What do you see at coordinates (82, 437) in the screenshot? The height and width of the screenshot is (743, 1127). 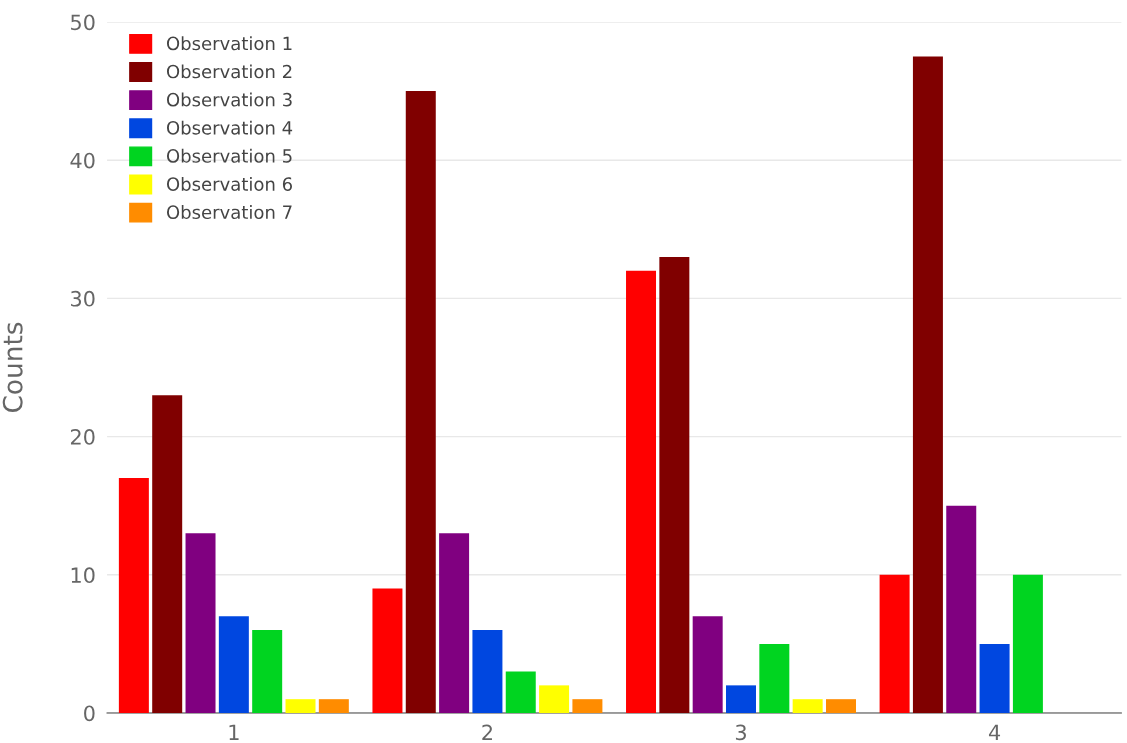 I see `y-tick-label: 20` at bounding box center [82, 437].